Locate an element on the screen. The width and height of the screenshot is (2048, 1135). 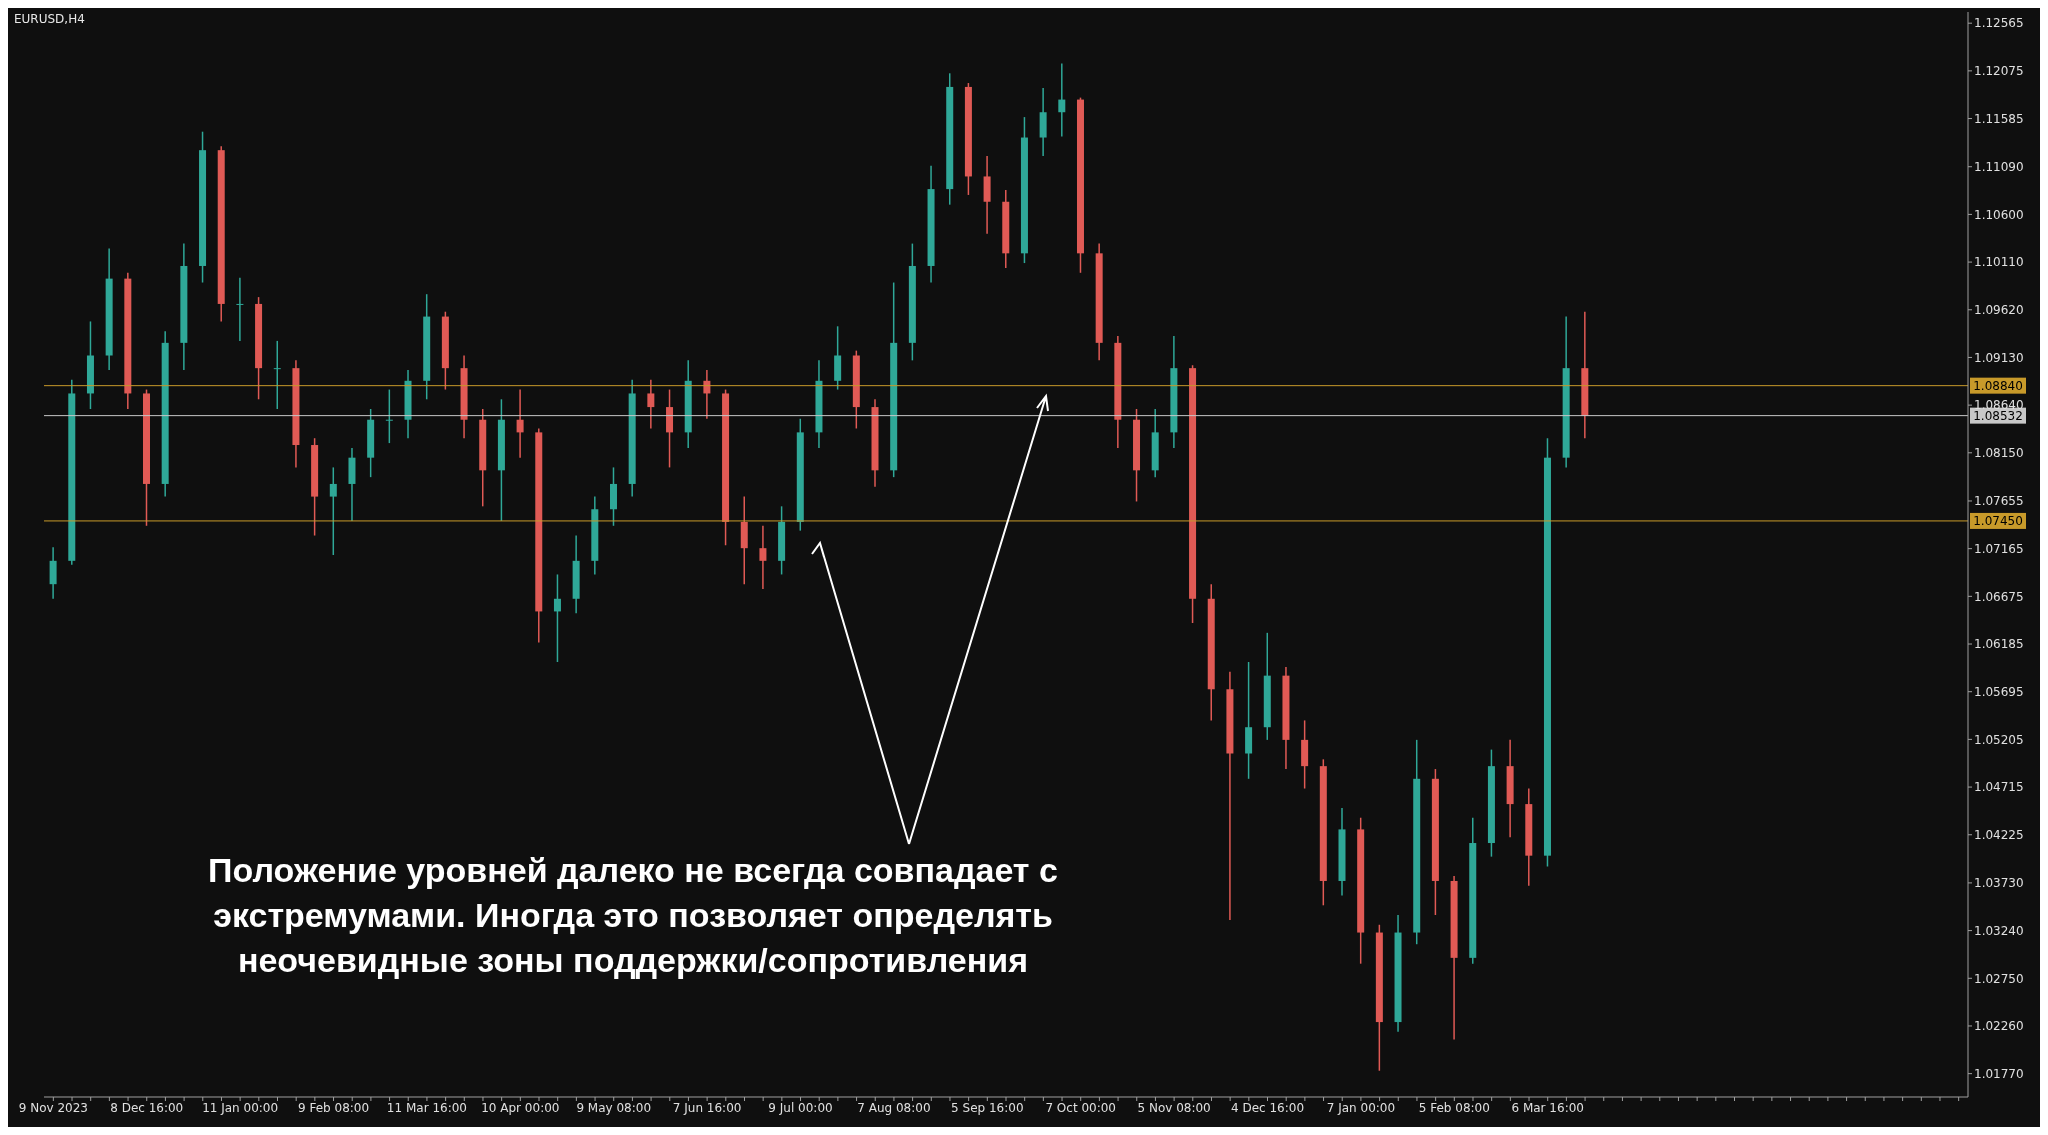
x-tick-label: 5 Sep 16:00 is located at coordinates (987, 1107).